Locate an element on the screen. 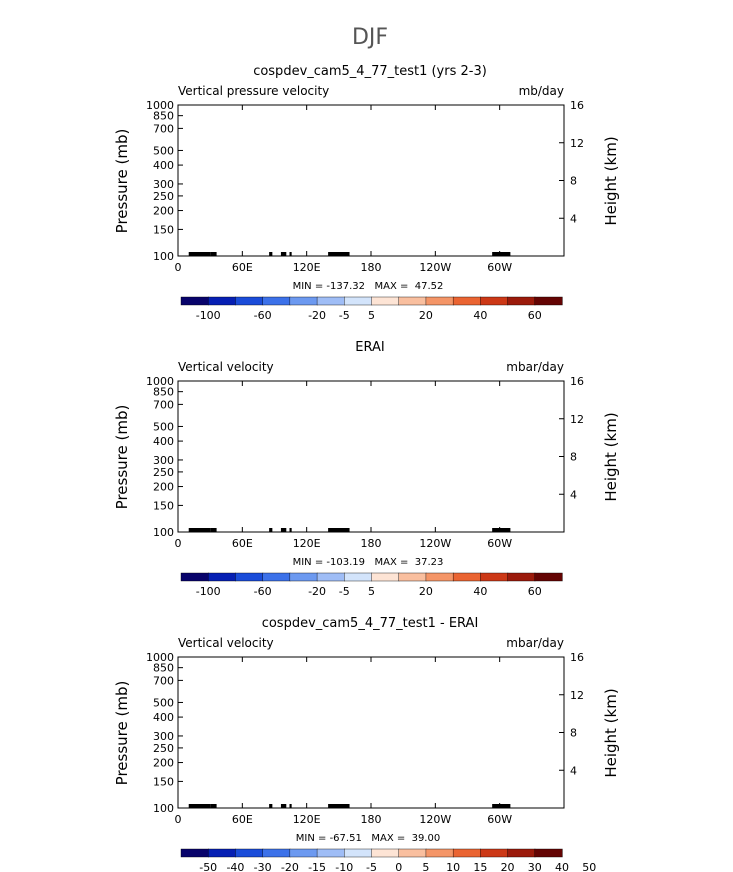 This screenshot has height=872, width=733. y-tick-label: 100 is located at coordinates (163, 256).